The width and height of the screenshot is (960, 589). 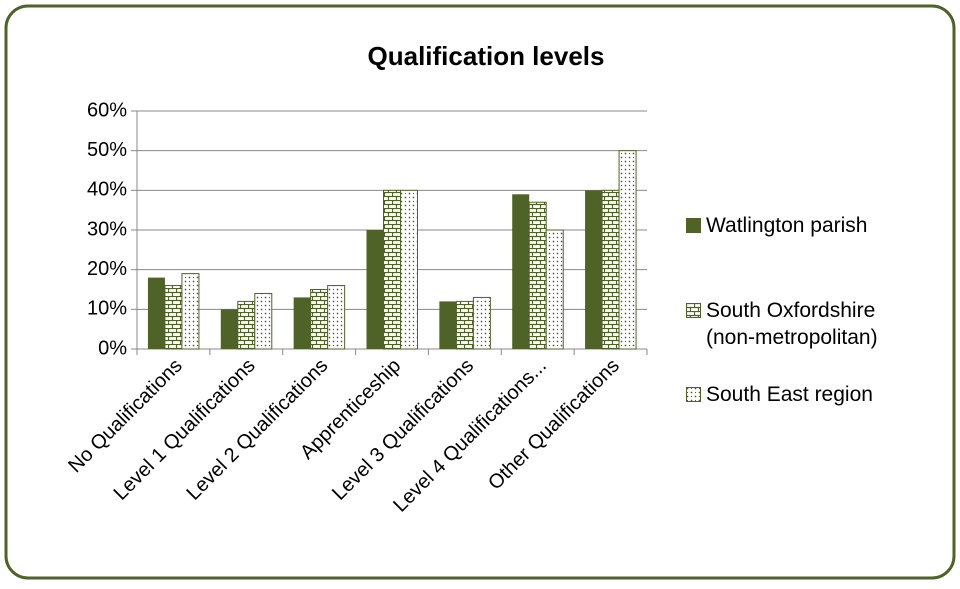 I want to click on y-tick-label: 20%, so click(x=107, y=269).